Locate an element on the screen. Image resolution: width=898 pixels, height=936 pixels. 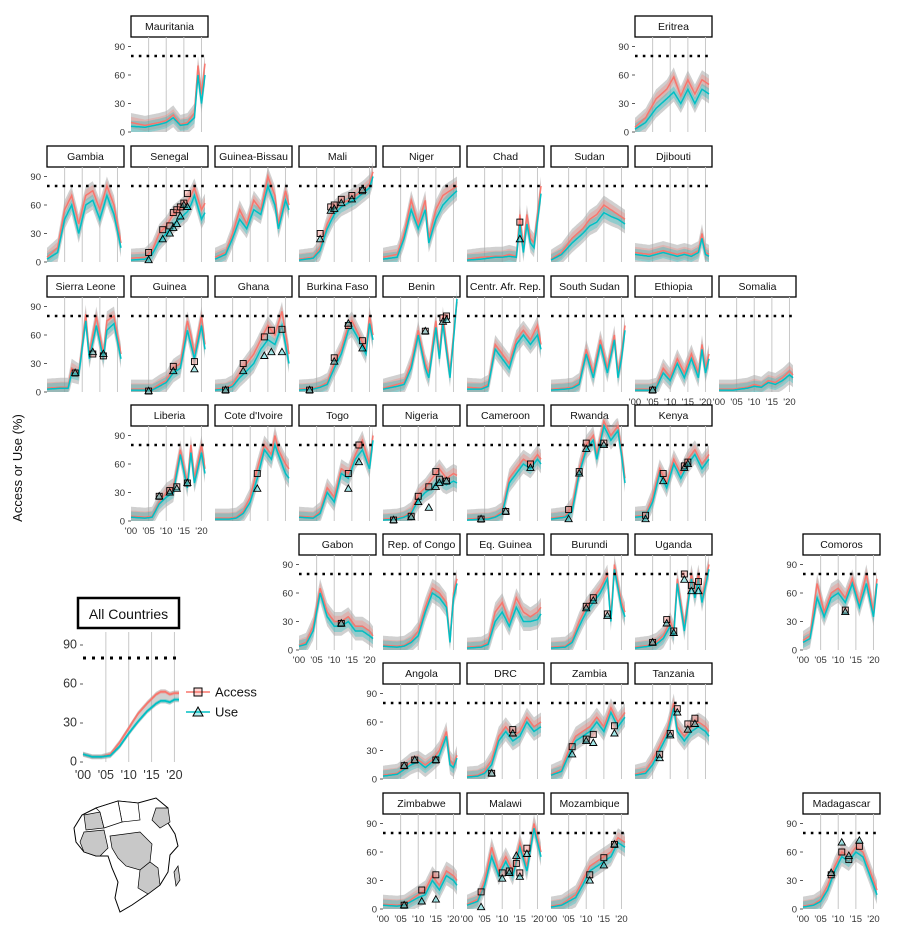
strip-box-angola is located at coordinates (421, 673).